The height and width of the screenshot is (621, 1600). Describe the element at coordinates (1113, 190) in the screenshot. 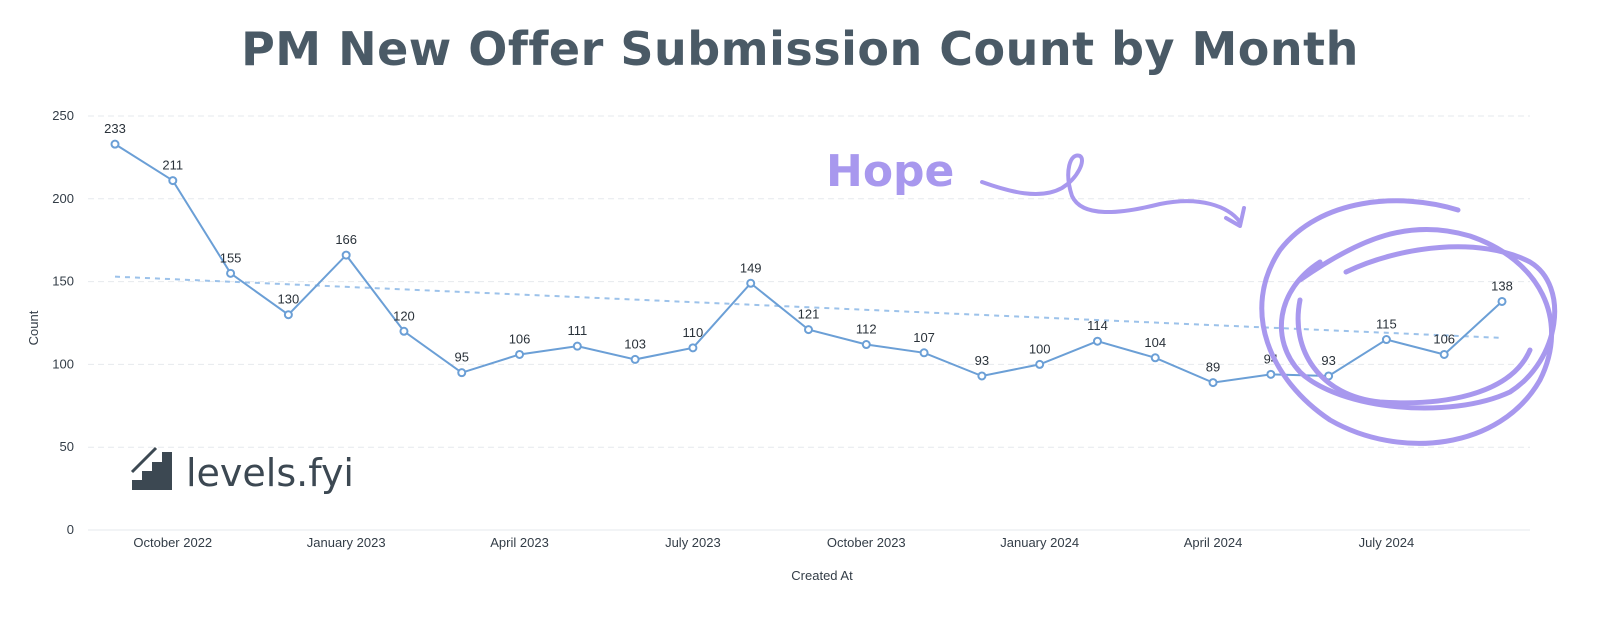

I see `hand-drawn-arrow-icon` at that location.